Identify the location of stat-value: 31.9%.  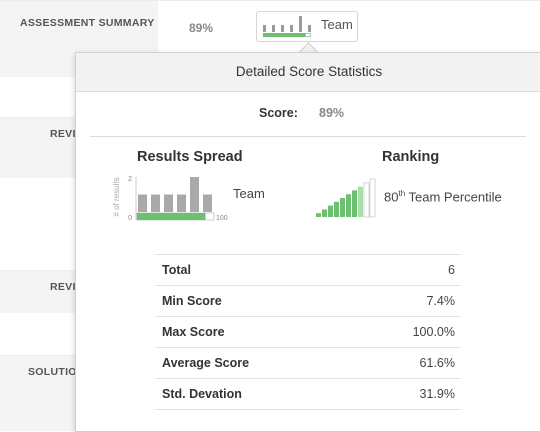
(409, 394).